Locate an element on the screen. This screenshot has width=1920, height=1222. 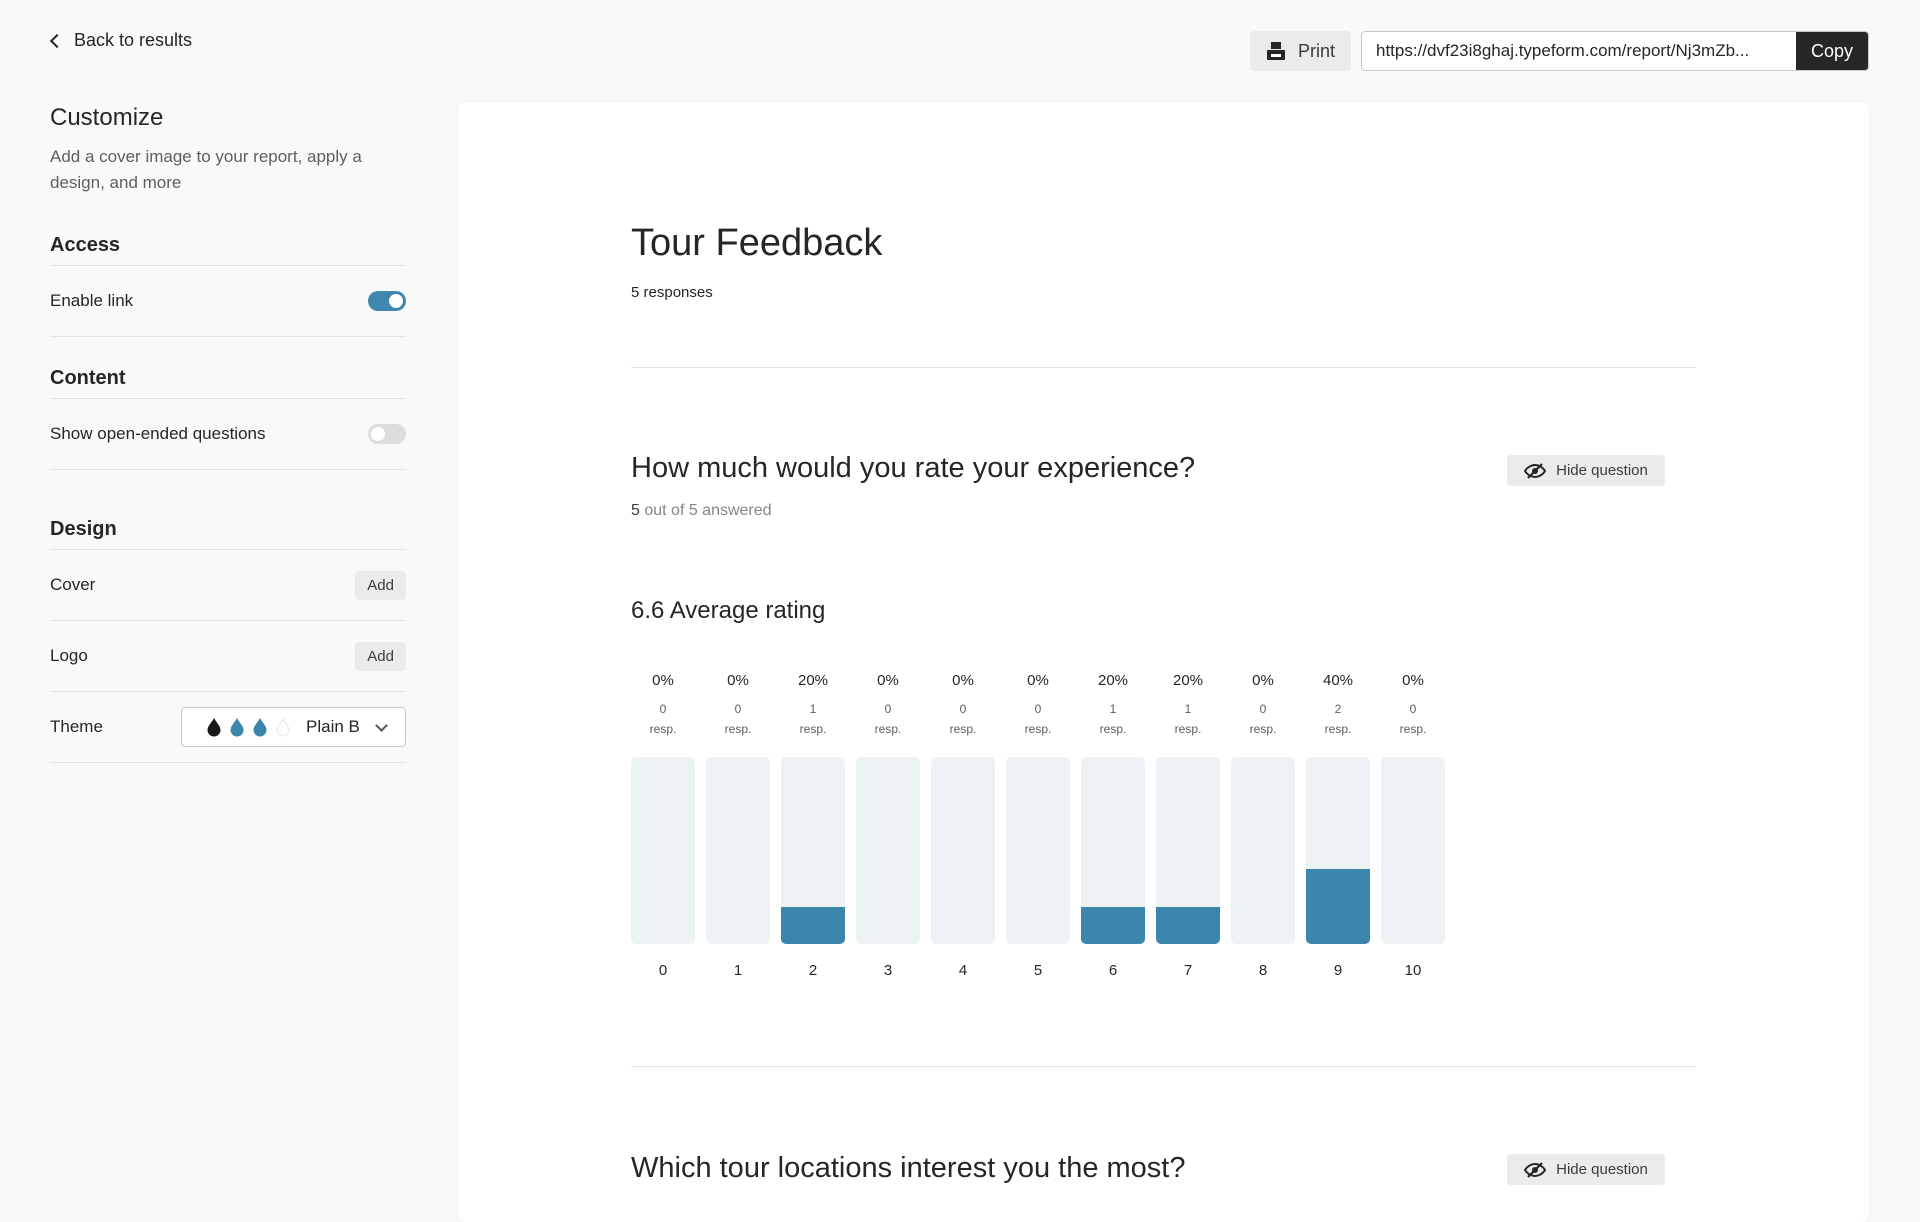
chevron-down-icon is located at coordinates (381, 725).